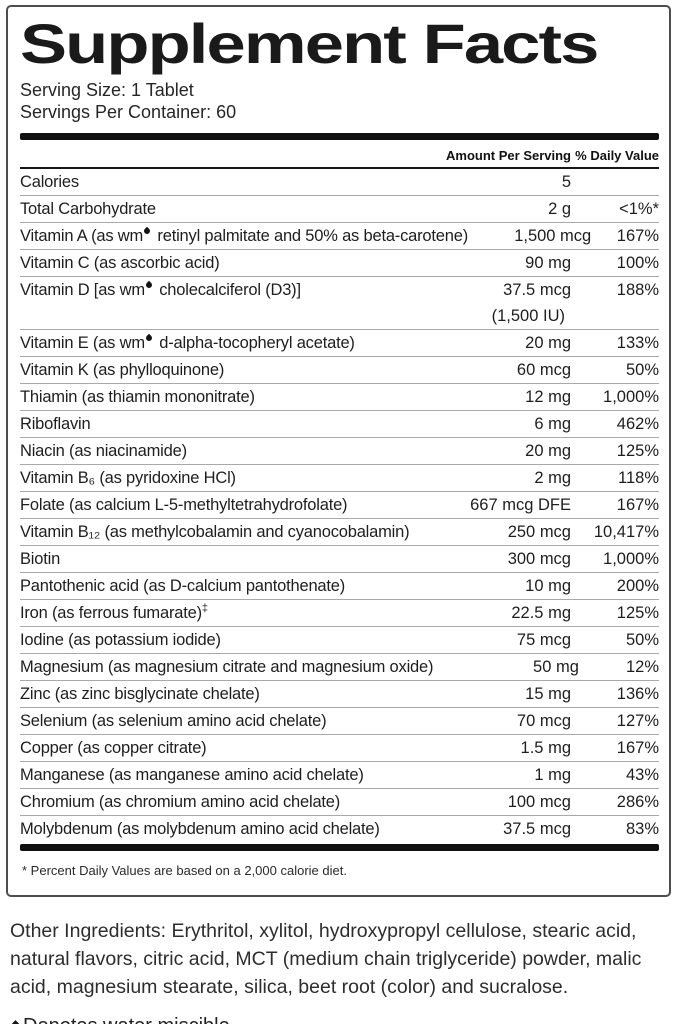 This screenshot has height=1024, width=677. Describe the element at coordinates (491, 748) in the screenshot. I see `nutrient-amount-column: 1.5 mg` at that location.